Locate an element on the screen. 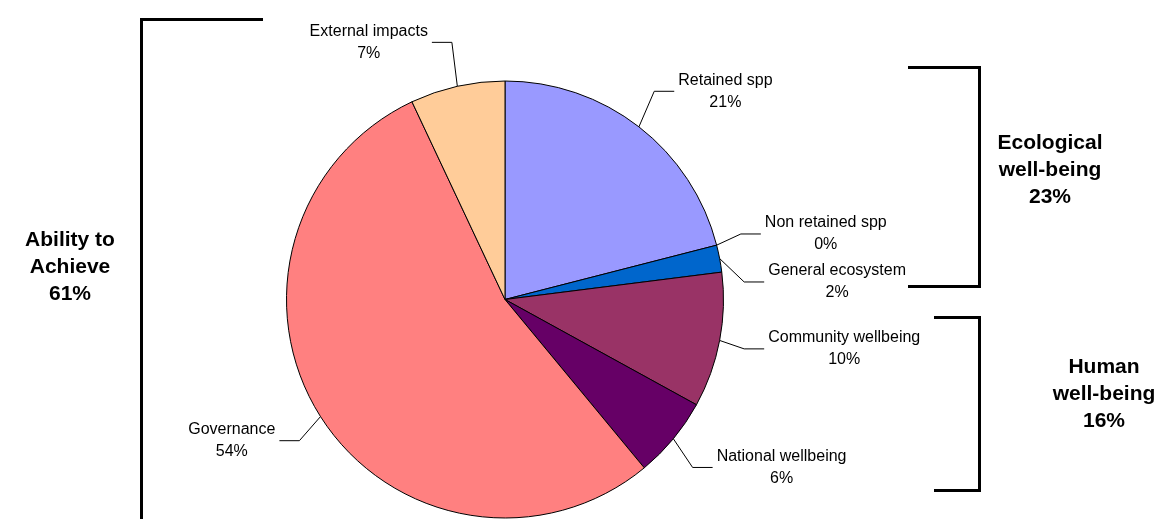 The width and height of the screenshot is (1168, 519). slice-label: Retained spp is located at coordinates (725, 79).